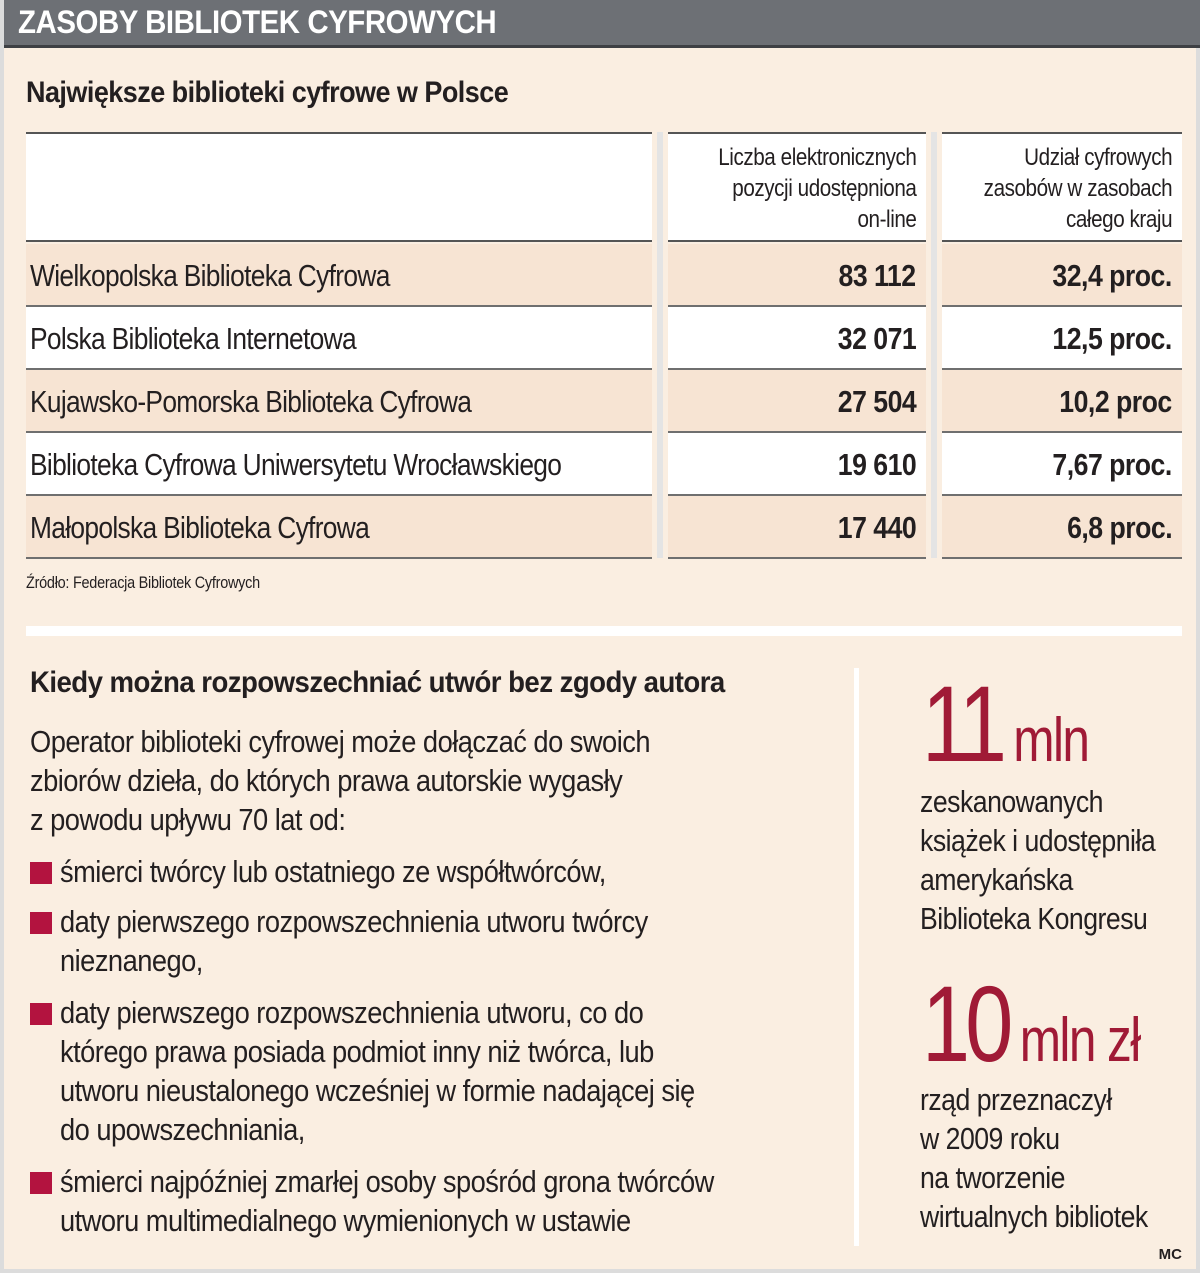 The width and height of the screenshot is (1200, 1273). Describe the element at coordinates (1016, 1099) in the screenshot. I see `fact-text: rząd przeznaczył` at that location.